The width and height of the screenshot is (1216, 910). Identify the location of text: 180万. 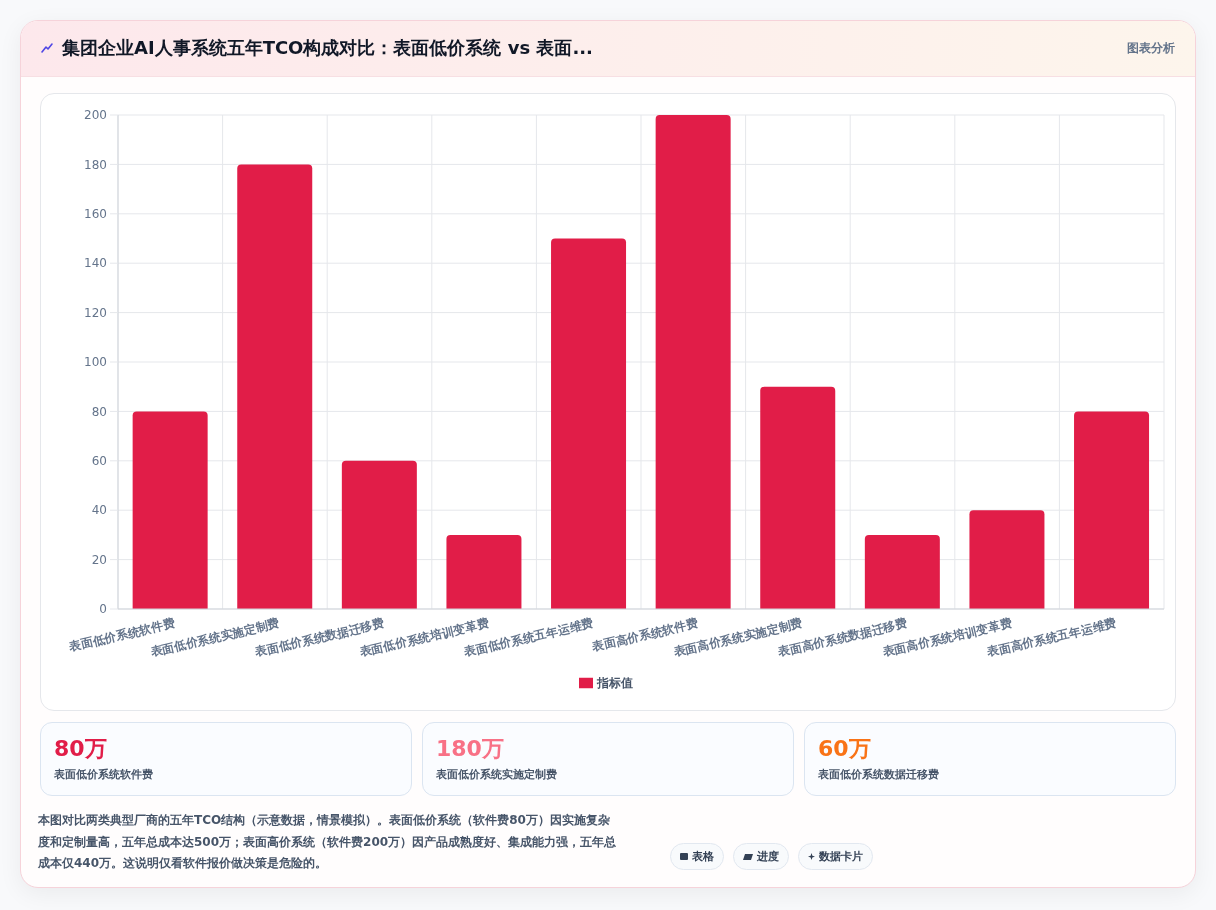
(470, 749).